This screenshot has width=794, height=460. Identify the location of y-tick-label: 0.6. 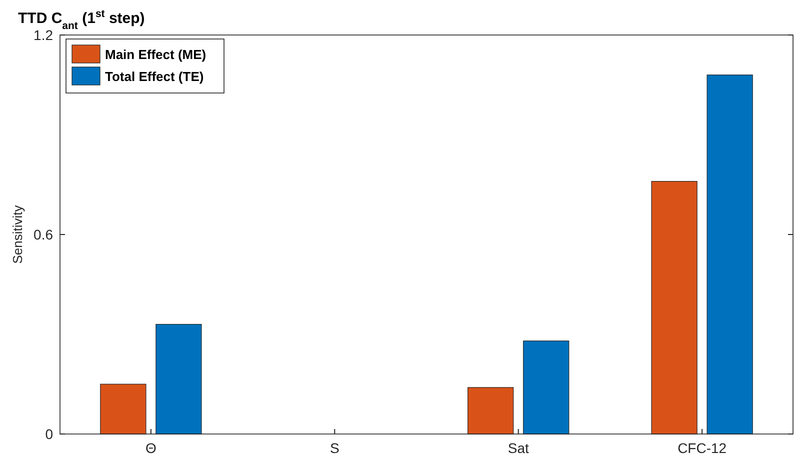
(44, 234).